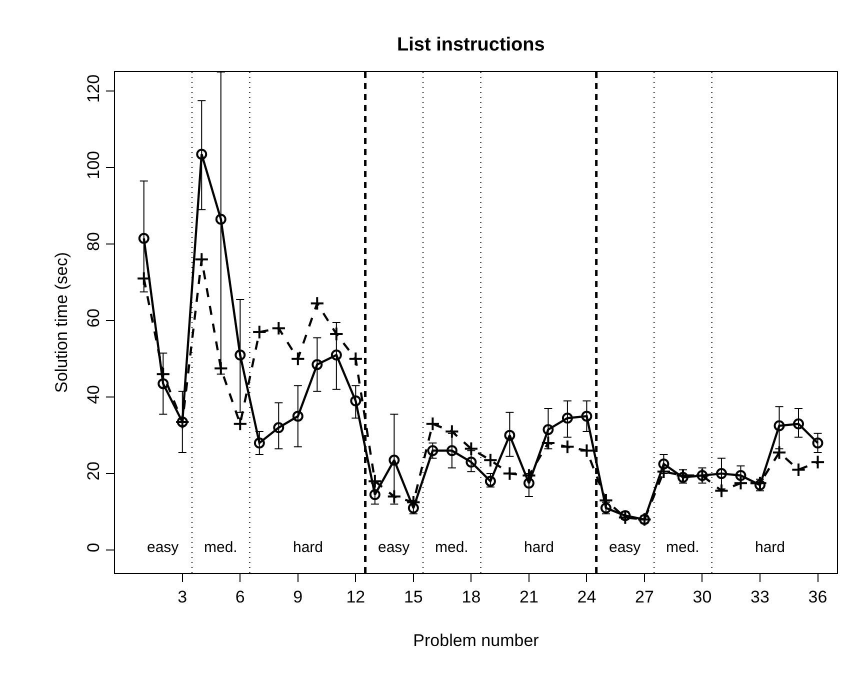 This screenshot has height=677, width=841. Describe the element at coordinates (94, 88) in the screenshot. I see `y-tick-label: 120` at that location.